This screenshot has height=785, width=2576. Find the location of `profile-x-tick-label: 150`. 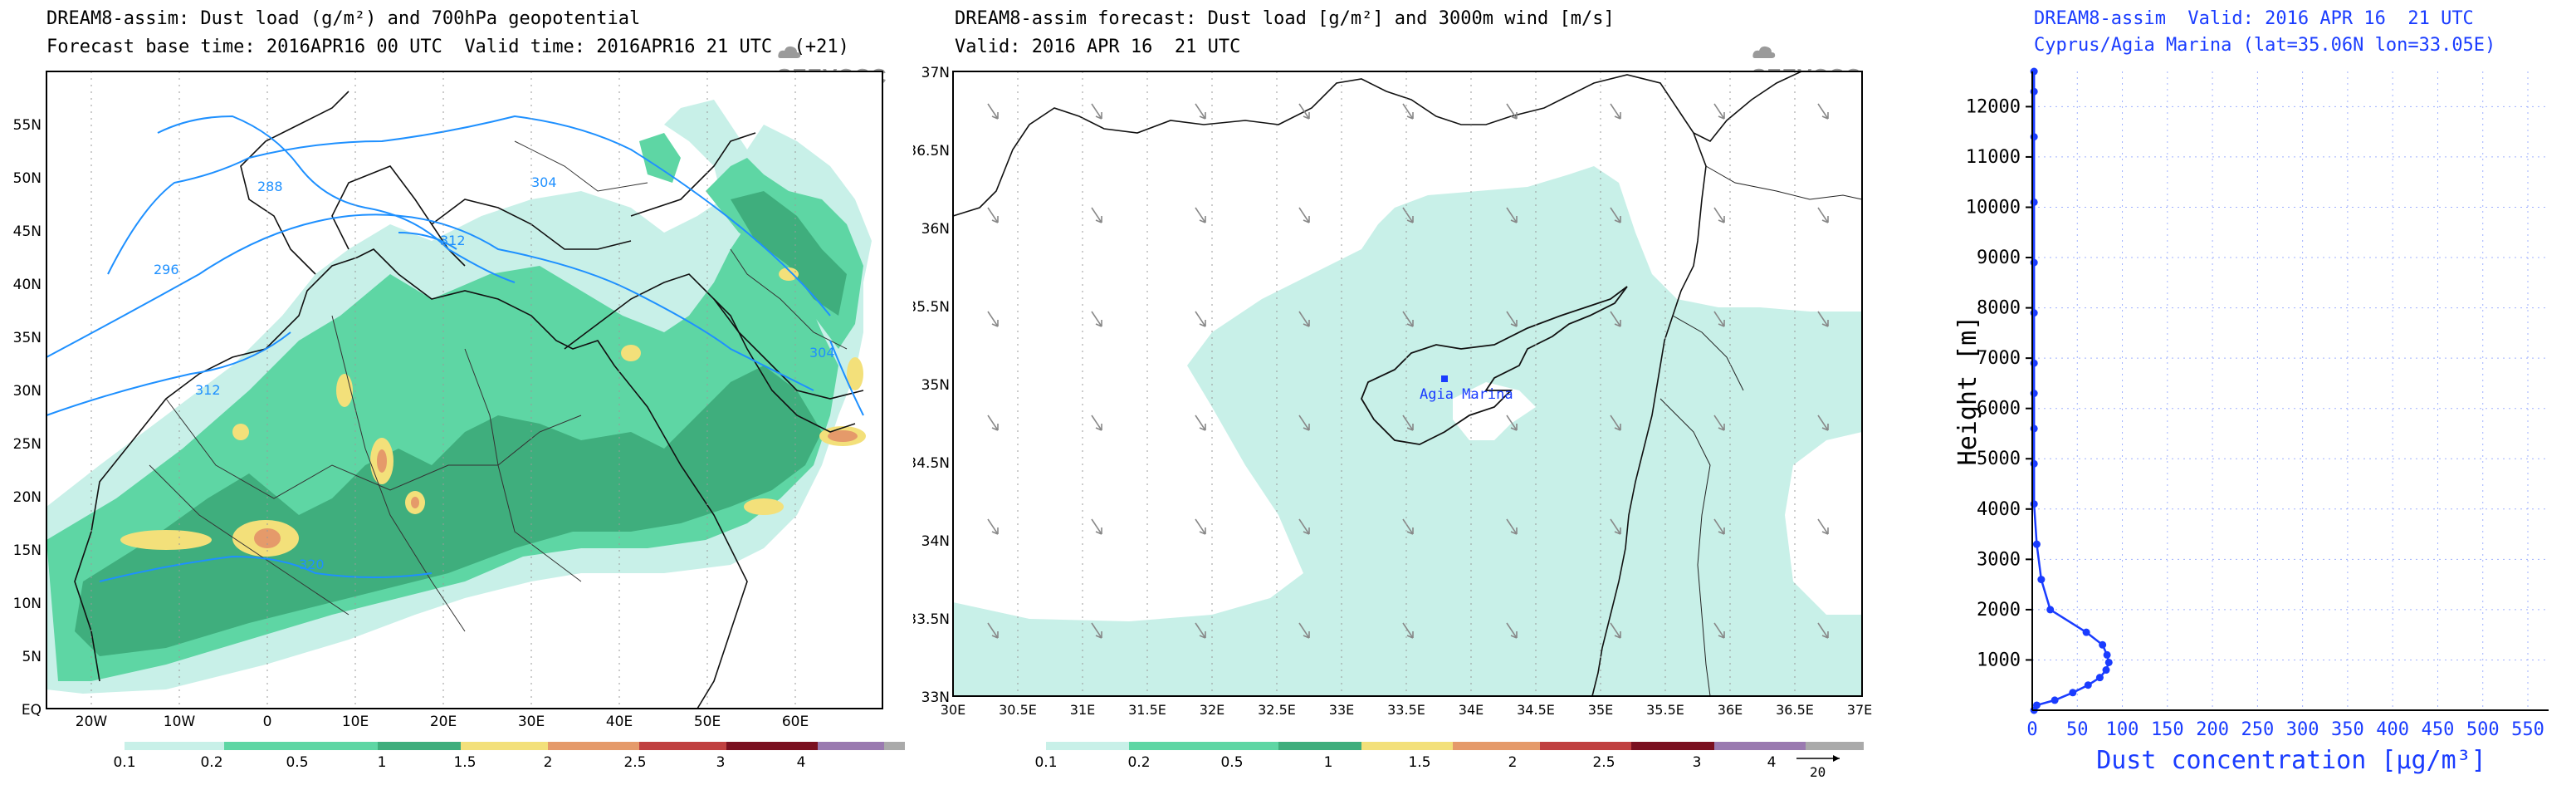

profile-x-tick-label: 150 is located at coordinates (2167, 729).